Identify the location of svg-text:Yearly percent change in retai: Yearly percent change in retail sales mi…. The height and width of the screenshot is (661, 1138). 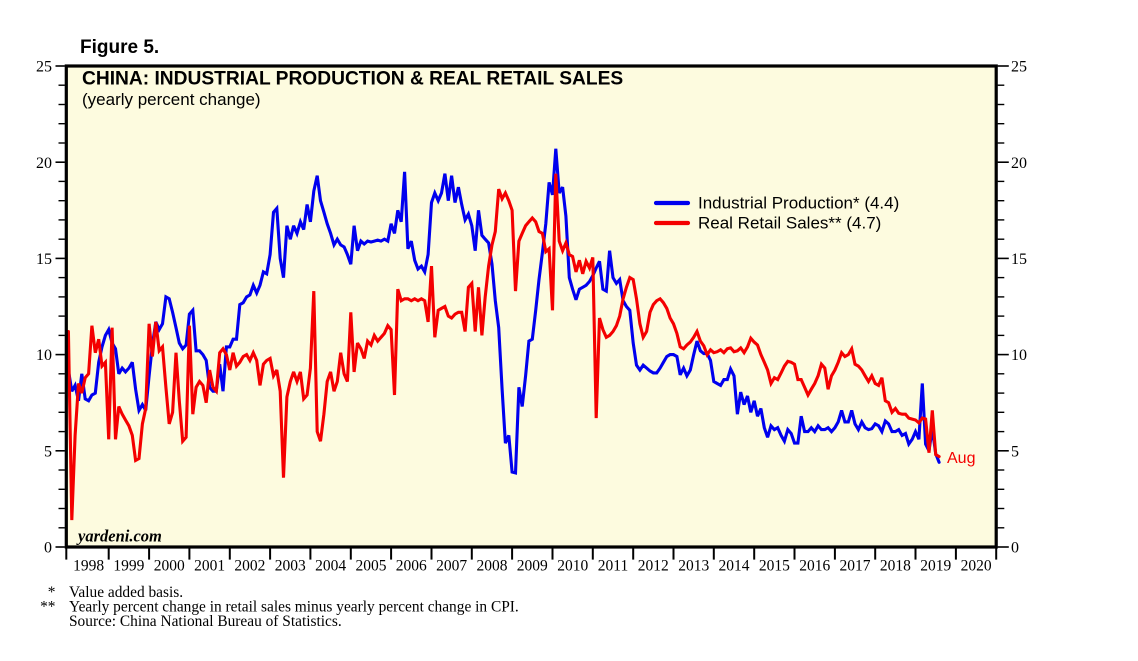
(294, 607).